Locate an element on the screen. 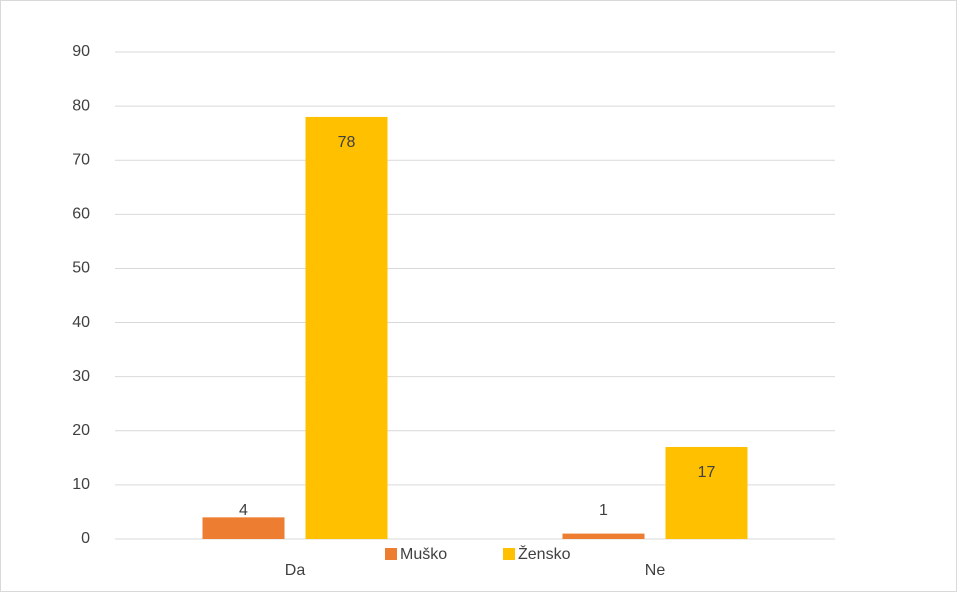 This screenshot has height=592, width=958. x-tick-label: Ne is located at coordinates (655, 570).